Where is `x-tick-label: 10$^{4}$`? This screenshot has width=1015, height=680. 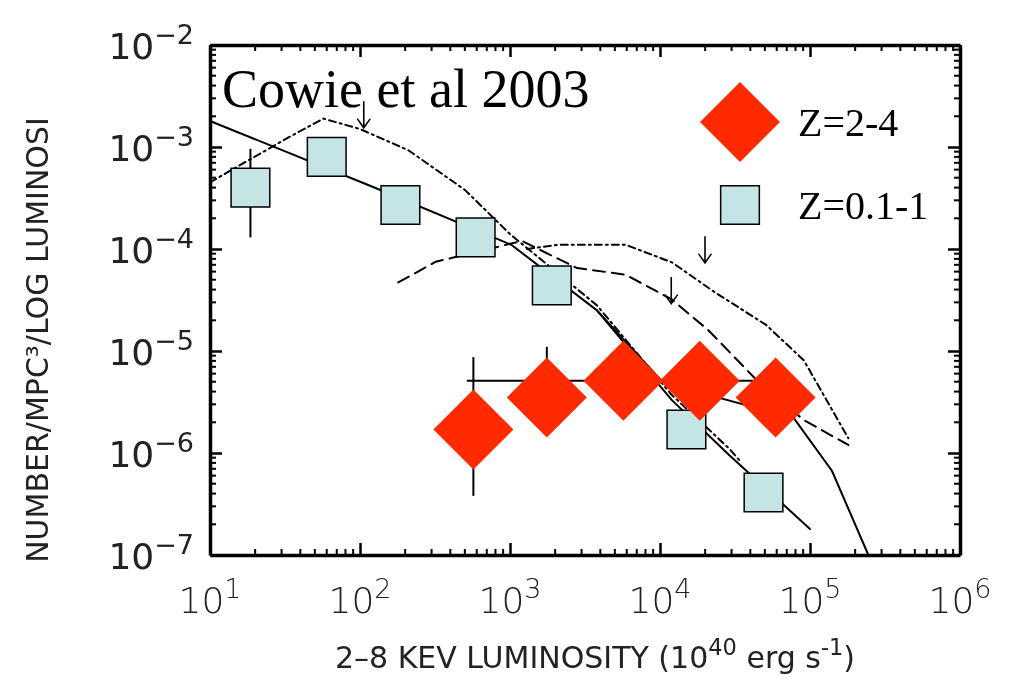 x-tick-label: 10$^{4}$ is located at coordinates (660, 596).